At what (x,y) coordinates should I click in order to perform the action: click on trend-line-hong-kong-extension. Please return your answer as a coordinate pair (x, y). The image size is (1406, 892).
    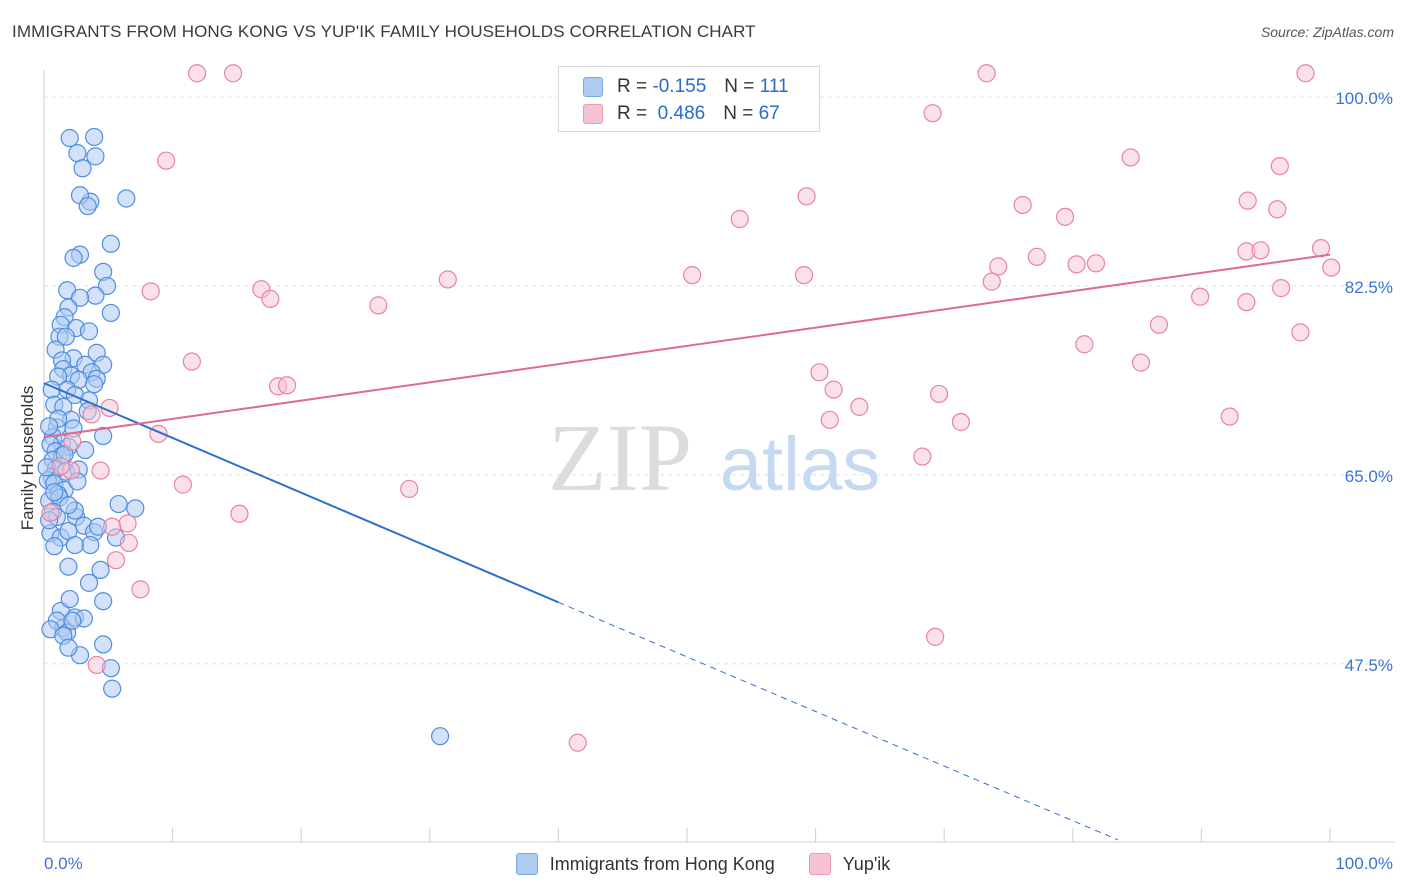
    Looking at the image, I should click on (838, 721).